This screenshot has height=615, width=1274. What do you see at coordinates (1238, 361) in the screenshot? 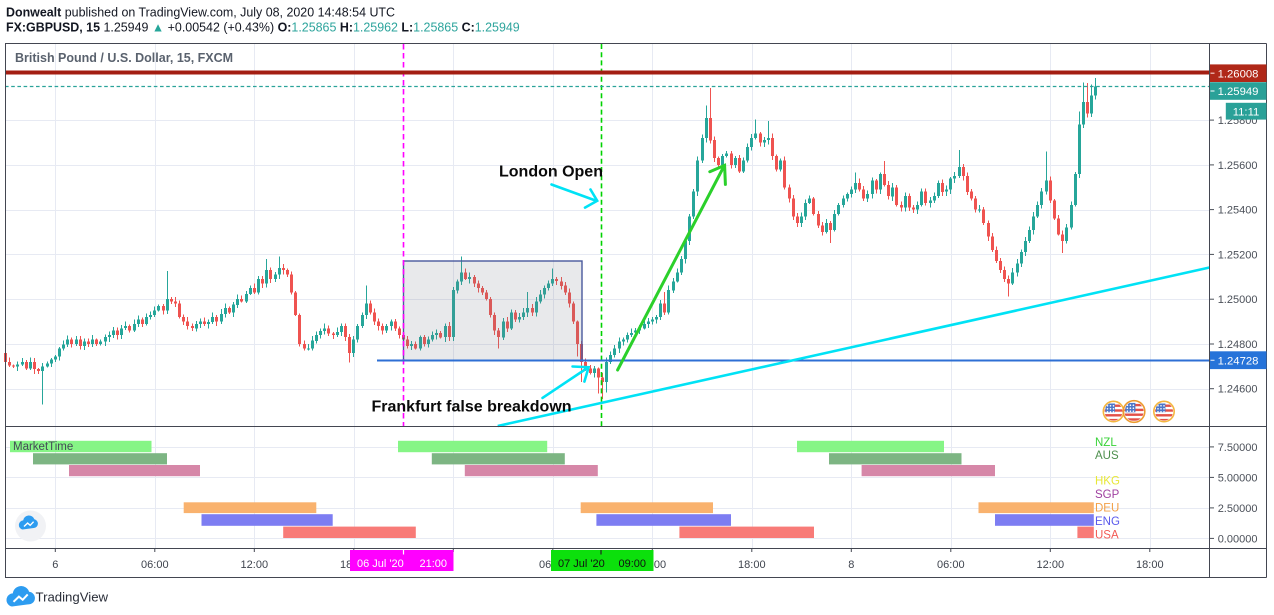
I see `svg-text: 1.24728` at bounding box center [1238, 361].